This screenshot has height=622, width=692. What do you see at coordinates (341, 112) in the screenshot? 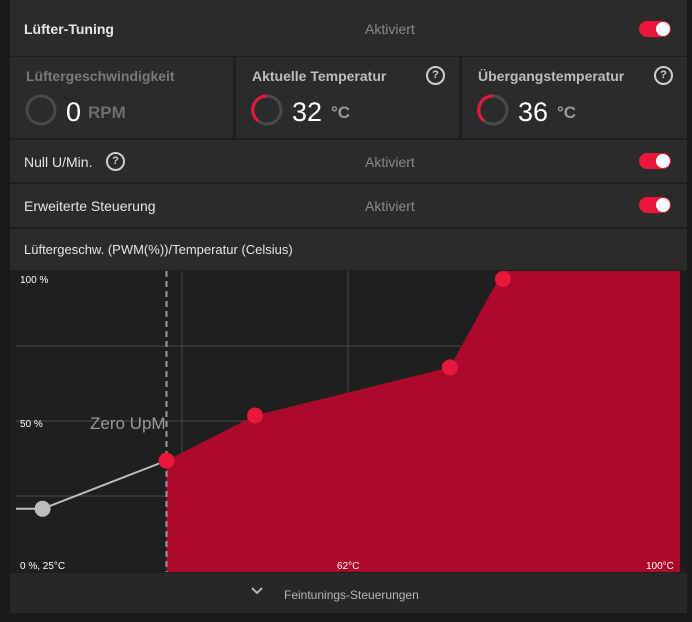
I see `stat-current-temp-unit: °C` at bounding box center [341, 112].